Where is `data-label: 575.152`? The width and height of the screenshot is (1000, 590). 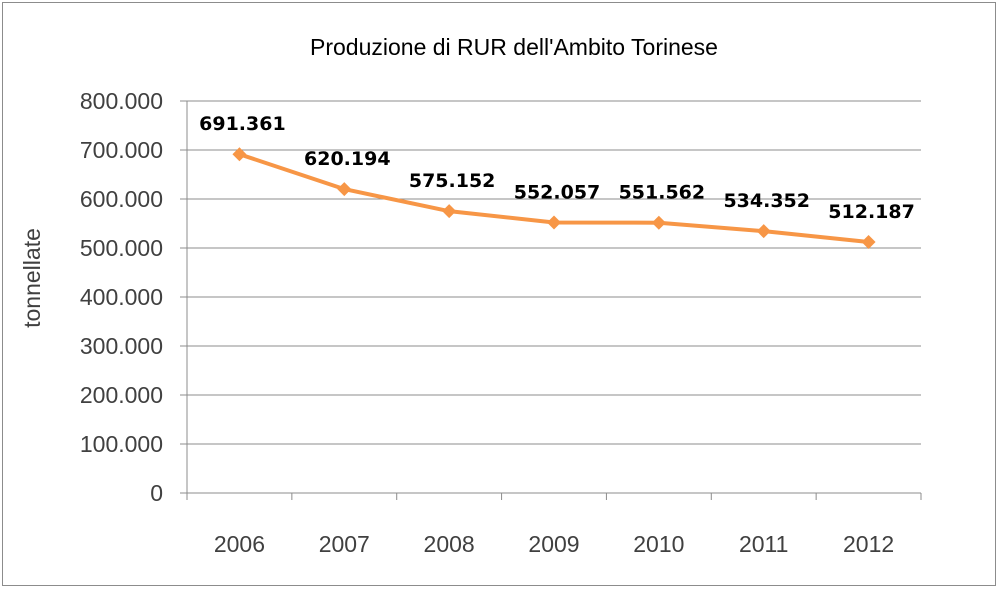
data-label: 575.152 is located at coordinates (452, 181).